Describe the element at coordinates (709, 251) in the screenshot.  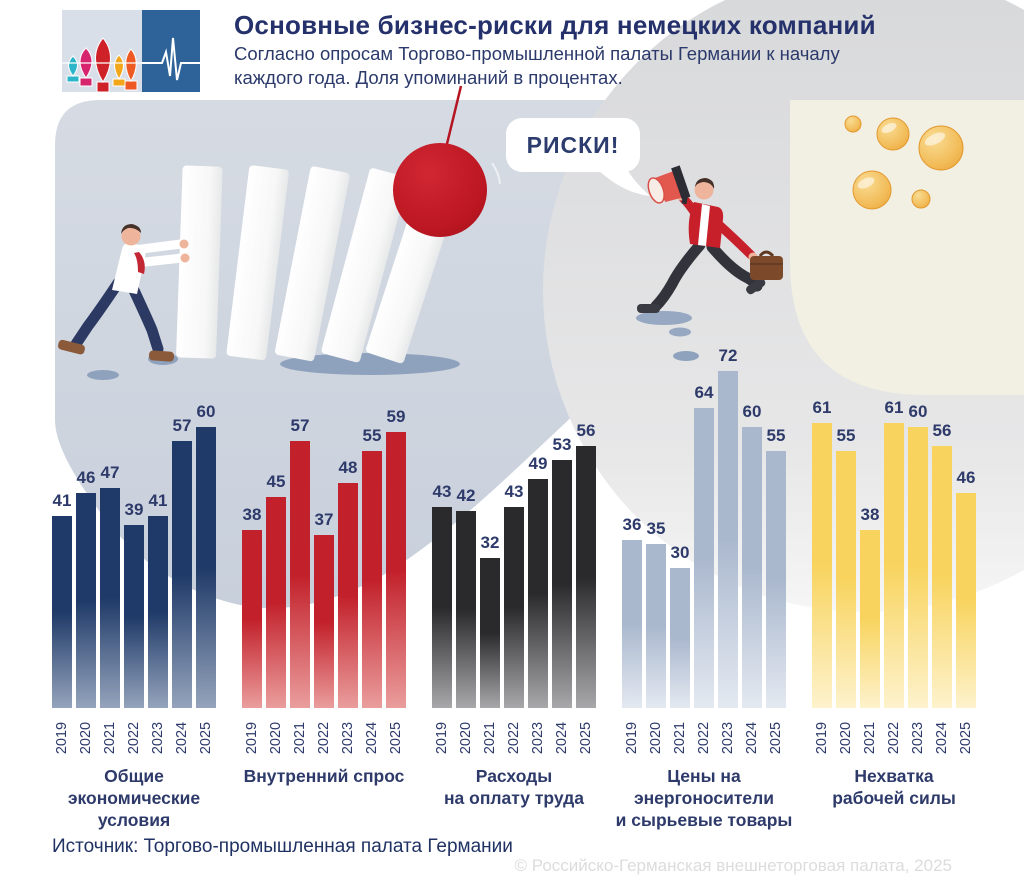
I see `runner-illustration` at that location.